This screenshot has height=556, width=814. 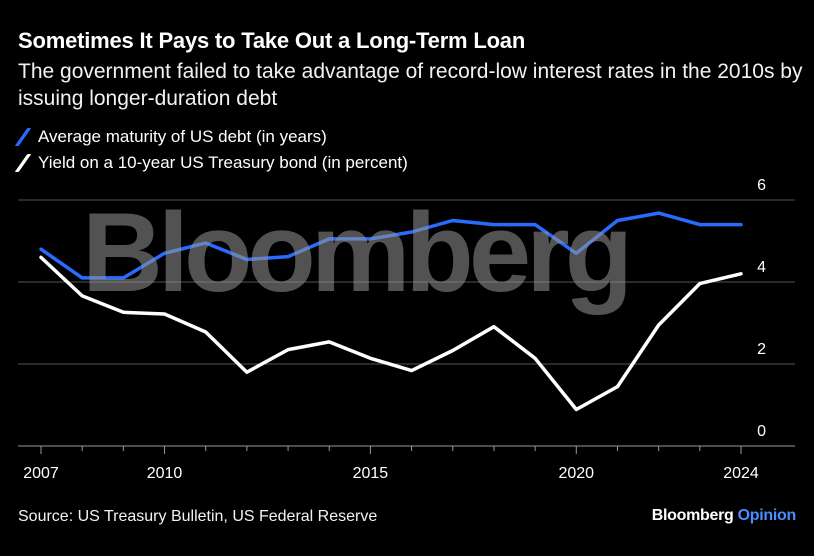 What do you see at coordinates (767, 515) in the screenshot?
I see `brand-suffix: Opinion` at bounding box center [767, 515].